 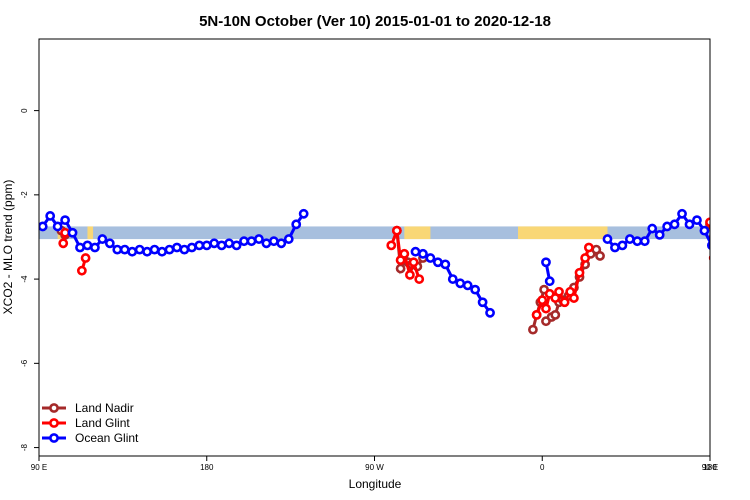 I want to click on x-tick-label: 90 W, so click(x=374, y=467).